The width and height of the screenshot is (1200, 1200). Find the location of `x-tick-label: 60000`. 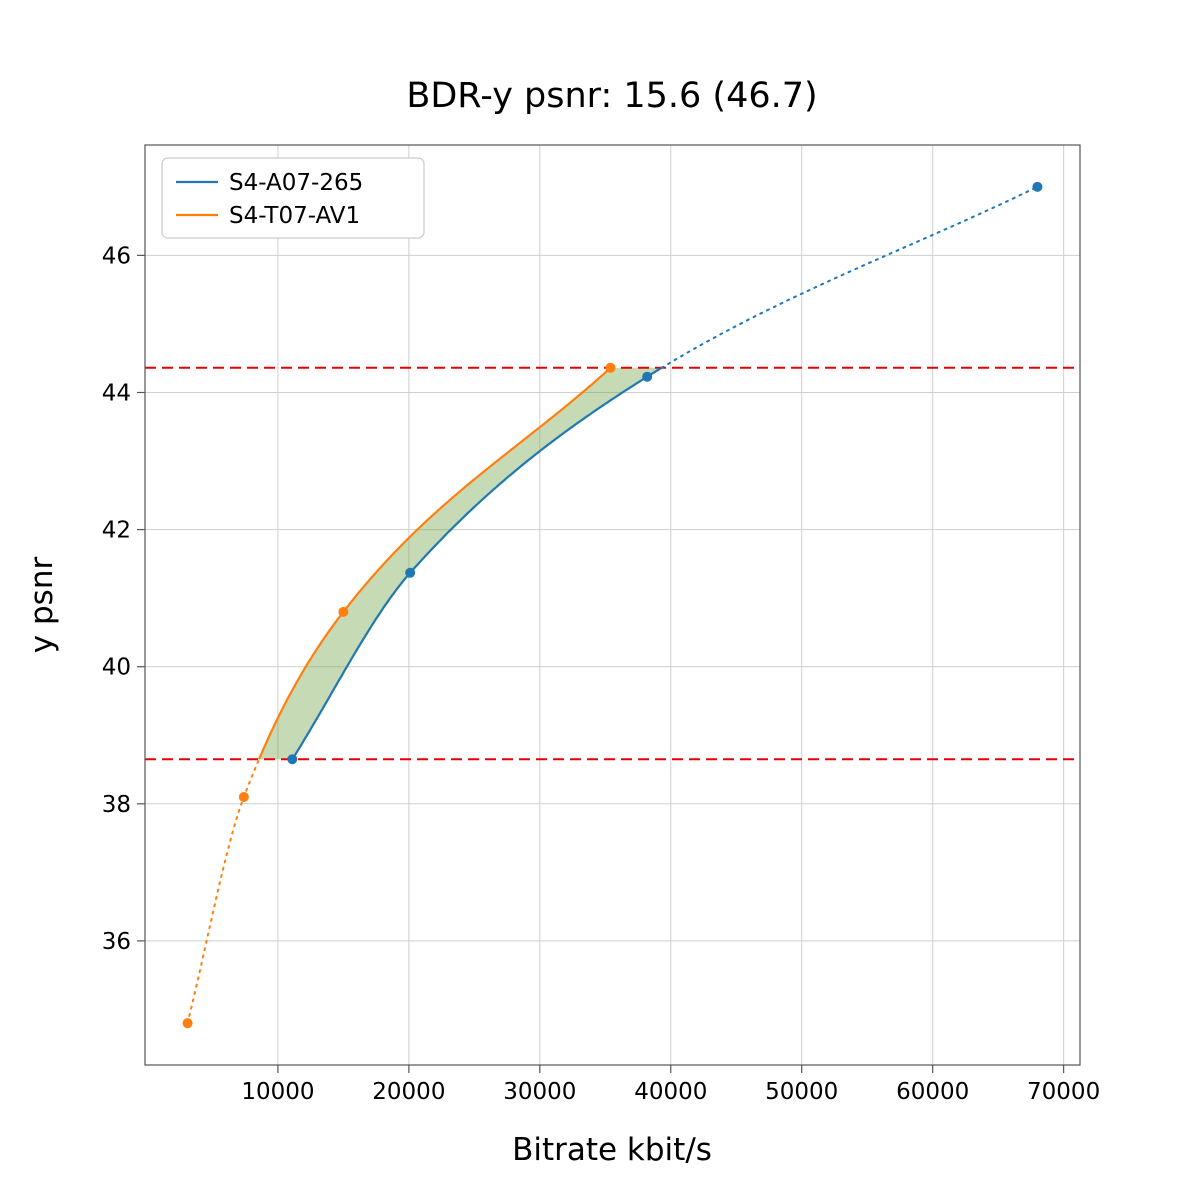

x-tick-label: 60000 is located at coordinates (932, 1092).